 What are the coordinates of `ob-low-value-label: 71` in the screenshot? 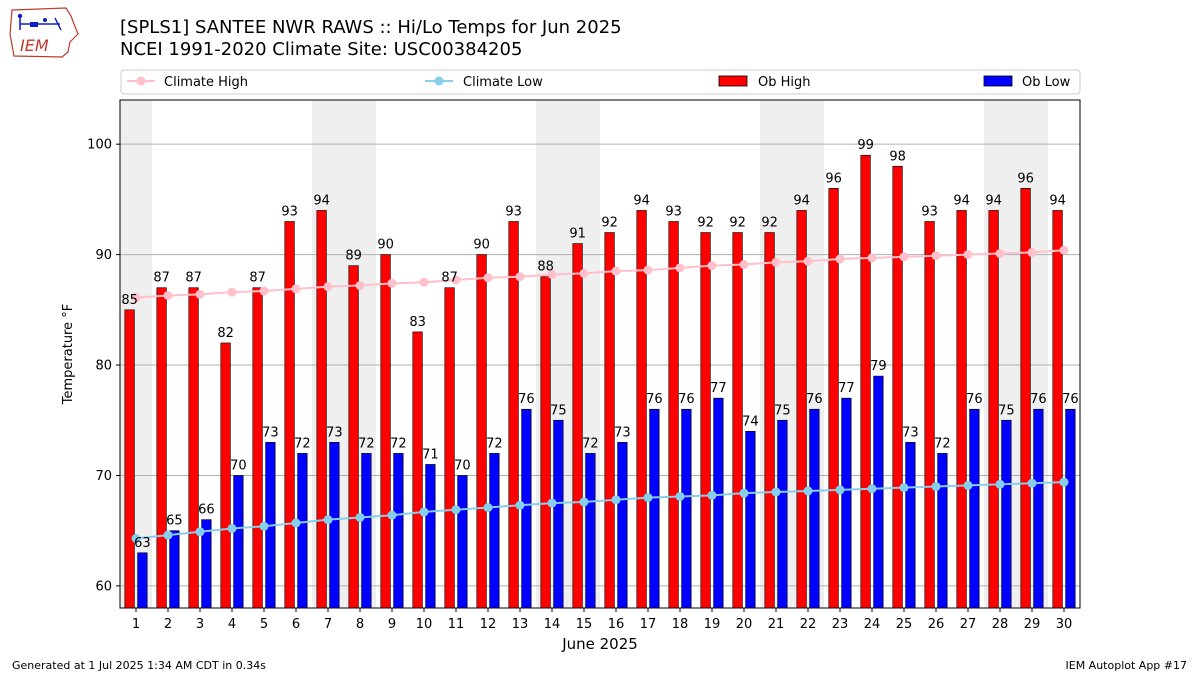 It's located at (430, 454).